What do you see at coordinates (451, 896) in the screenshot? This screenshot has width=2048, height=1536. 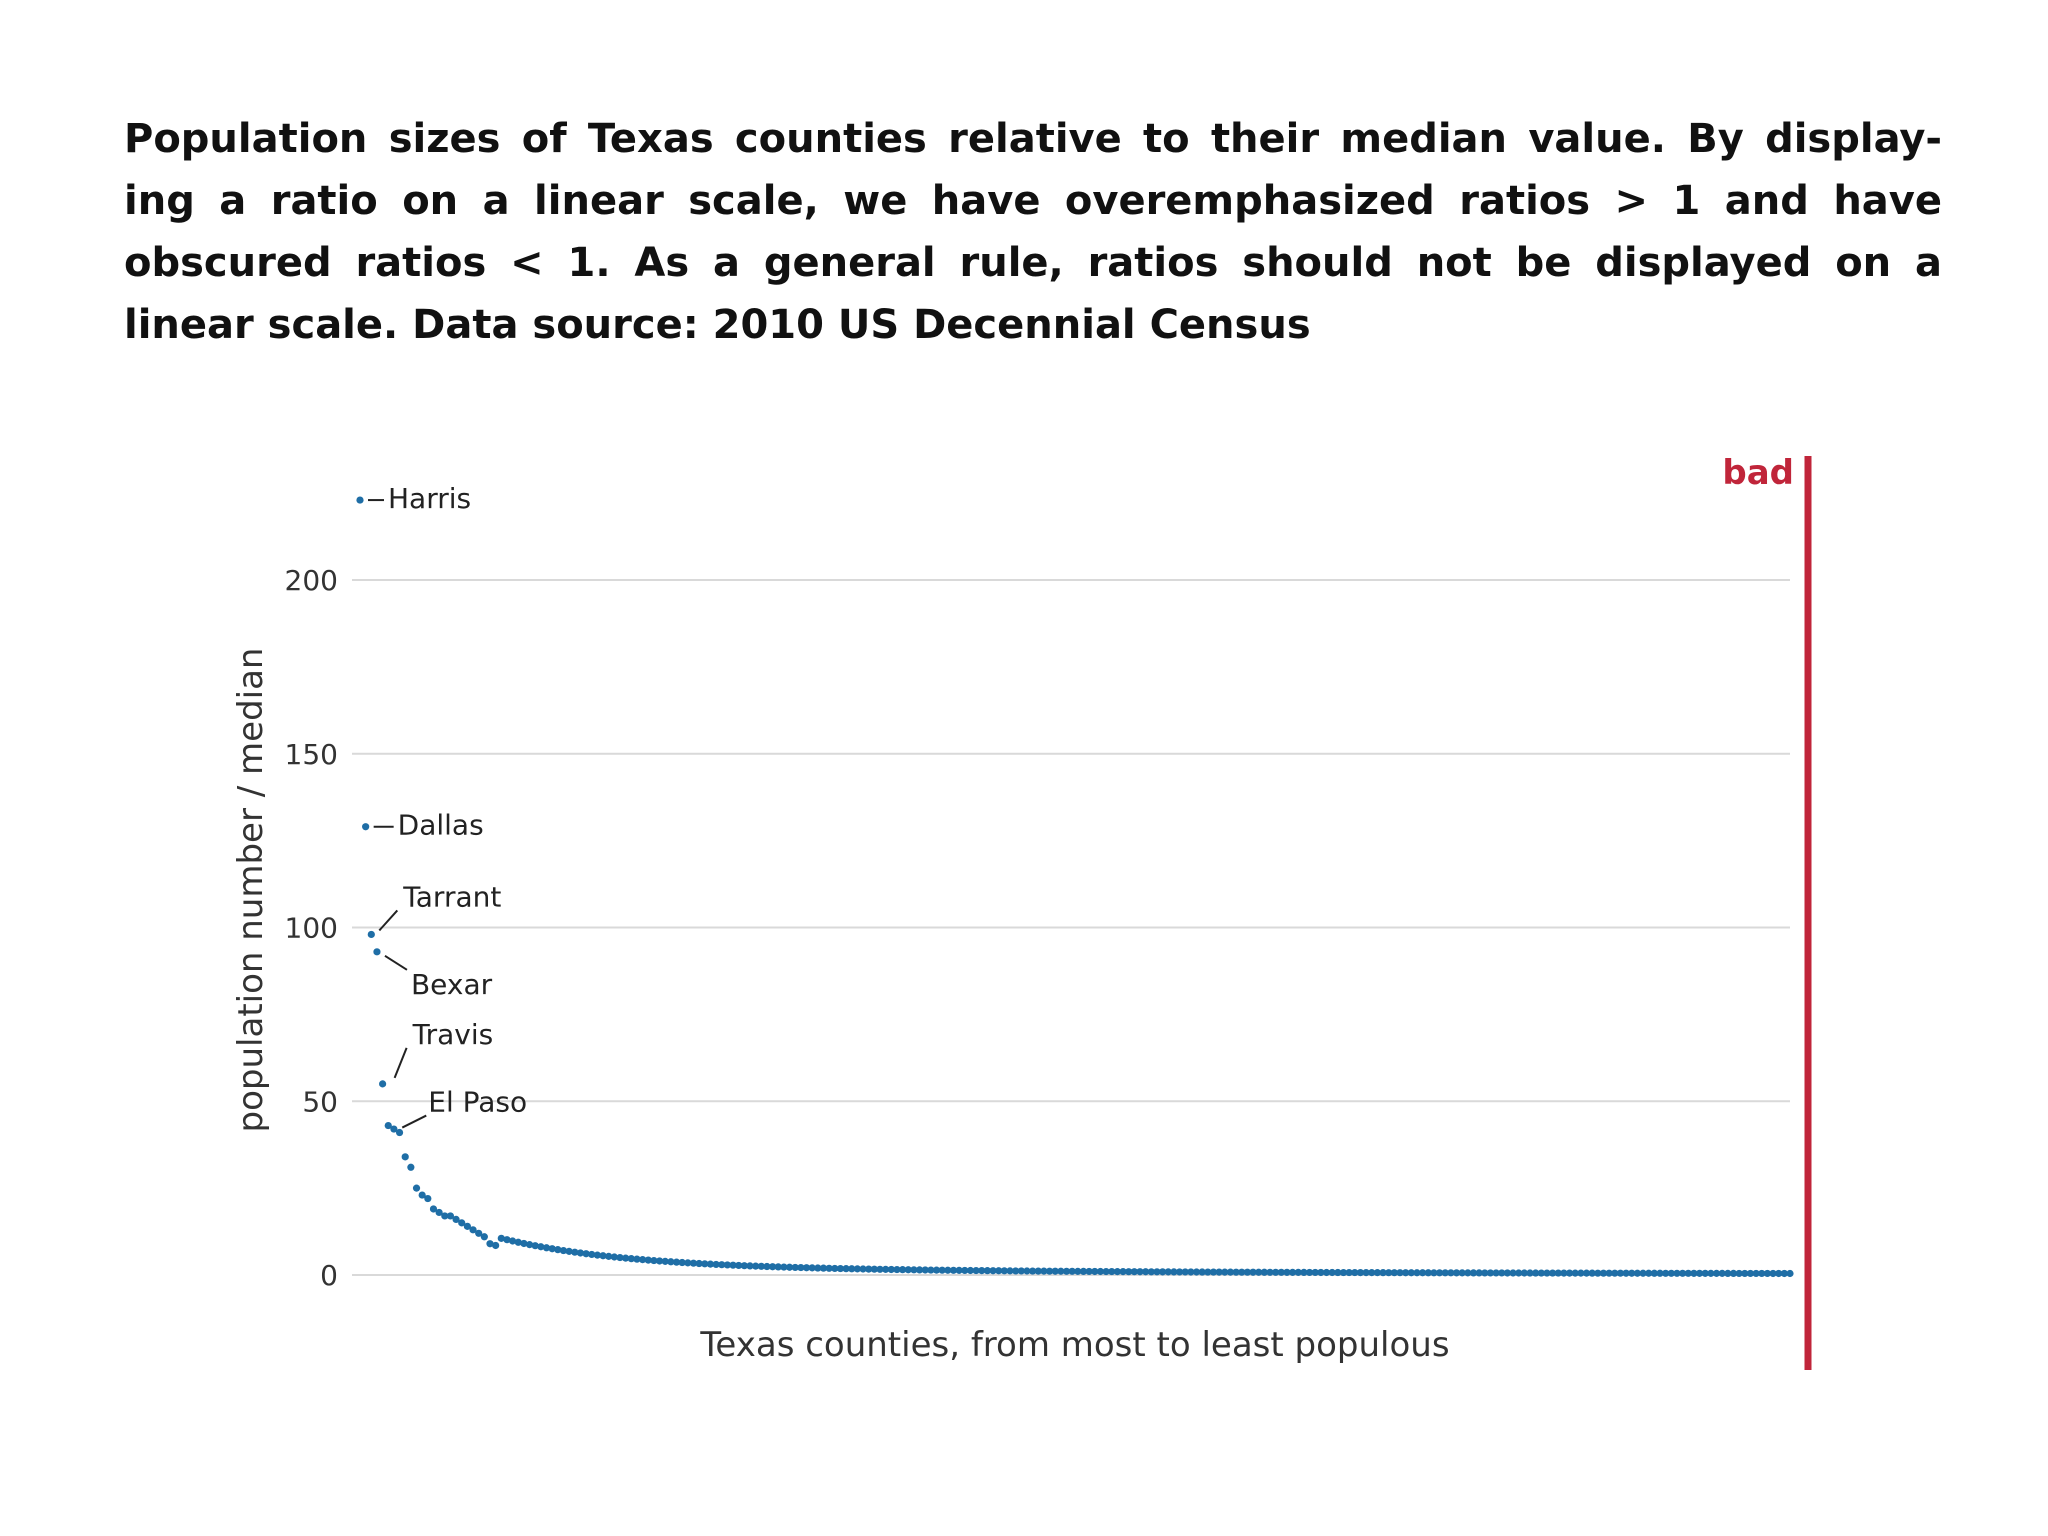 I see `annotation-label-tarrant: Tarrant` at bounding box center [451, 896].